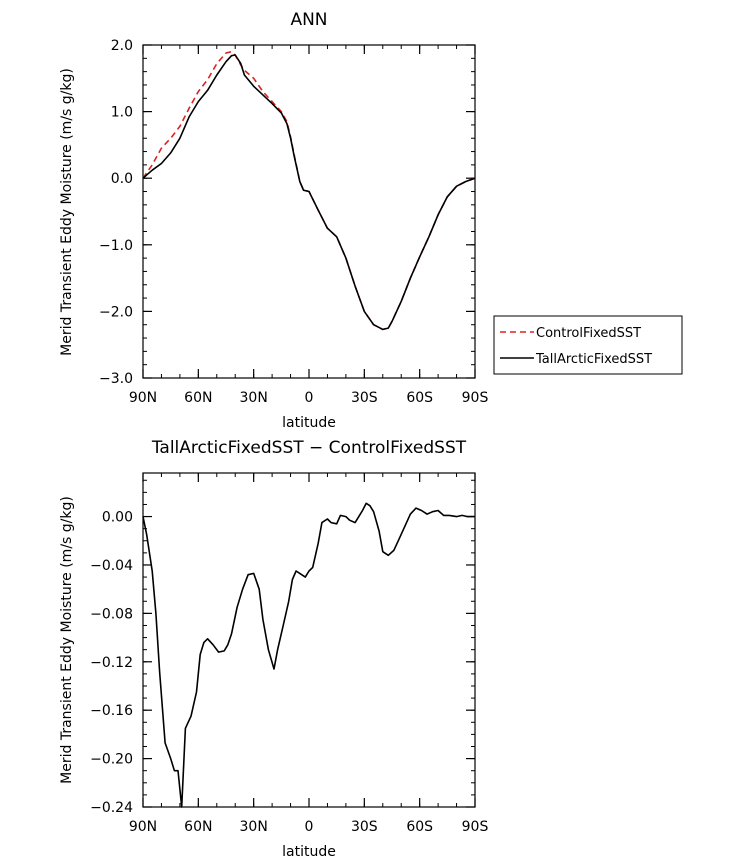 The image size is (733, 866). Describe the element at coordinates (67, 212) in the screenshot. I see `chart1-y-axis-label: Merid Transient Eddy Moisture (m/s g/kg)` at that location.